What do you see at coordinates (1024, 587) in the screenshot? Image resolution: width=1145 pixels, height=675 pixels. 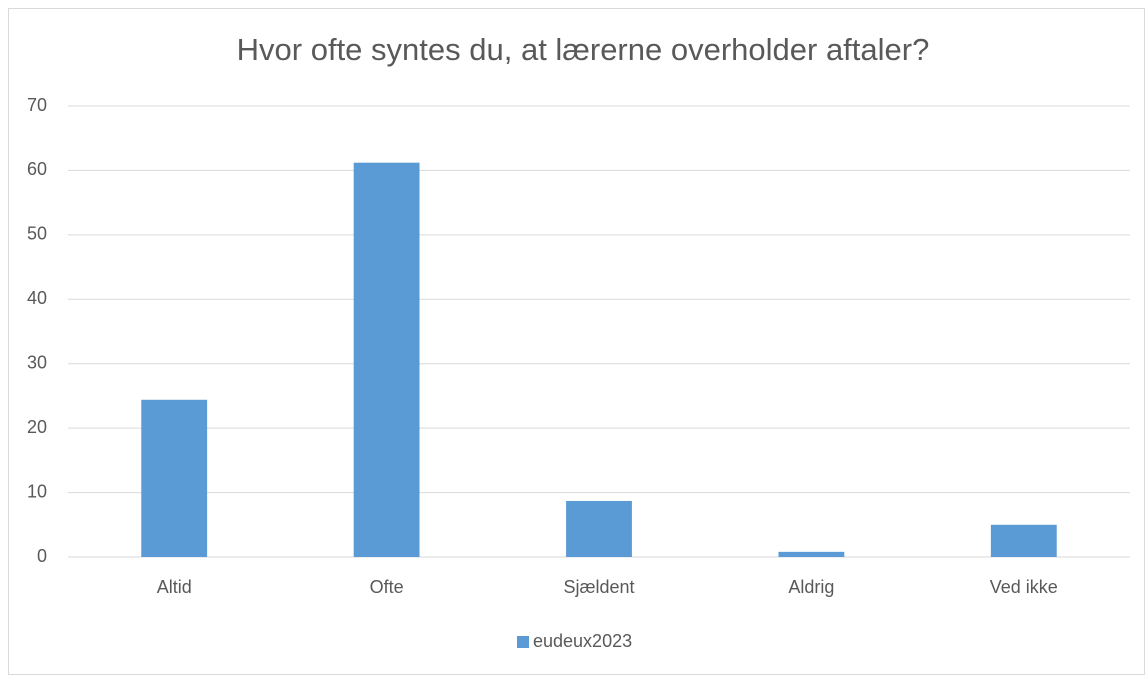 I see `x-tick-label: Ved ikke` at bounding box center [1024, 587].